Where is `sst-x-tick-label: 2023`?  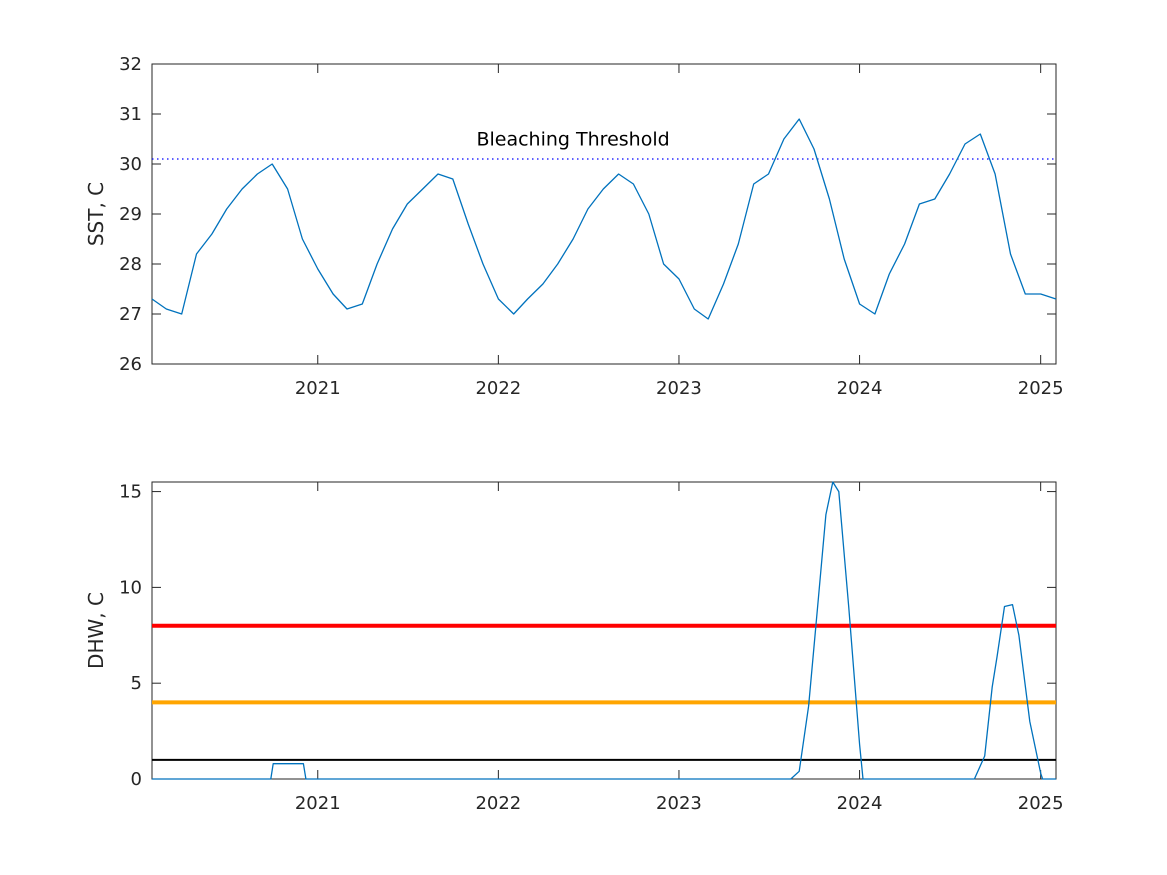
sst-x-tick-label: 2023 is located at coordinates (679, 388).